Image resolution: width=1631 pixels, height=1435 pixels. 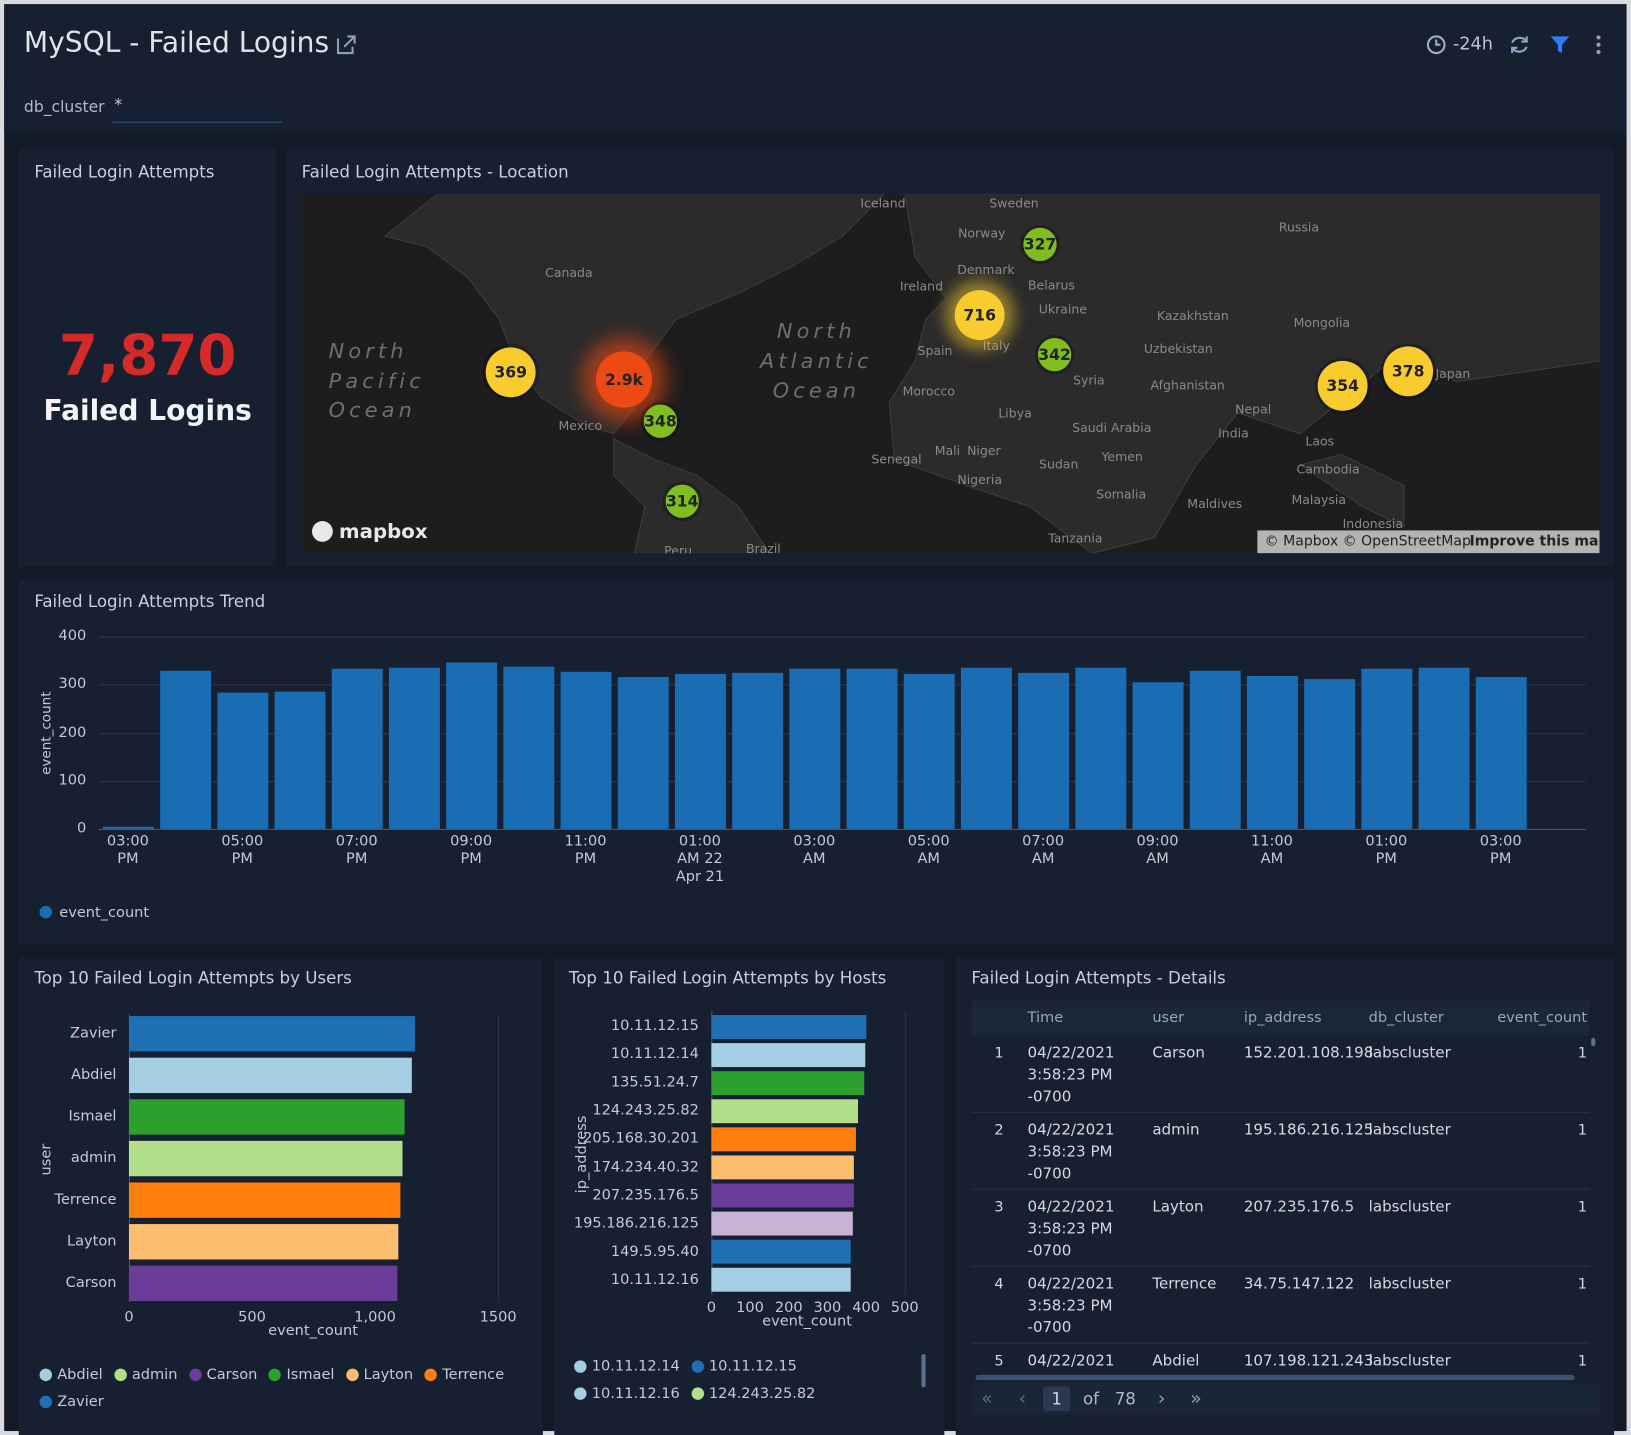 I want to click on x-tick-label: 09:00 PM, so click(x=471, y=850).